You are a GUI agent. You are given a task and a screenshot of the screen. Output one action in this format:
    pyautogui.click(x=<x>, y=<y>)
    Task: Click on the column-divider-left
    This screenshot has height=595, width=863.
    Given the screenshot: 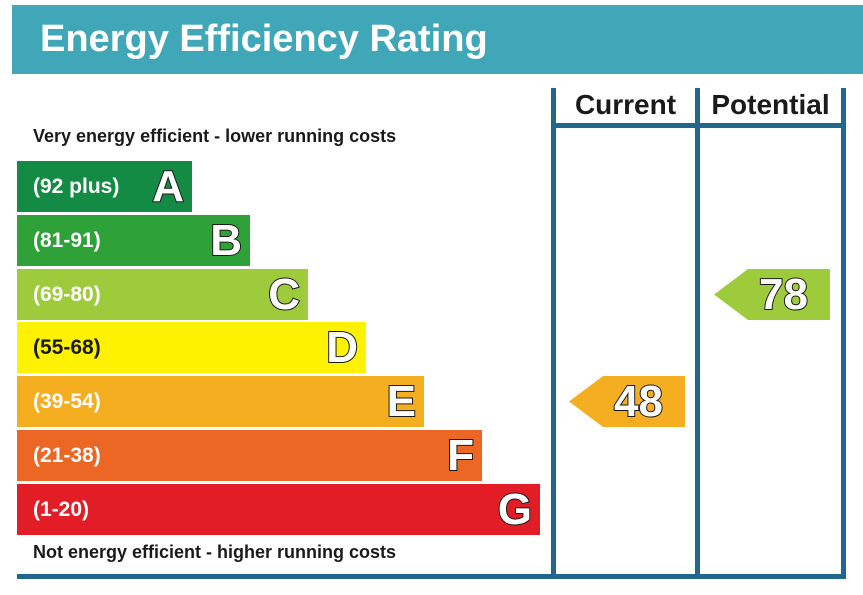 What is the action you would take?
    pyautogui.click(x=553, y=332)
    